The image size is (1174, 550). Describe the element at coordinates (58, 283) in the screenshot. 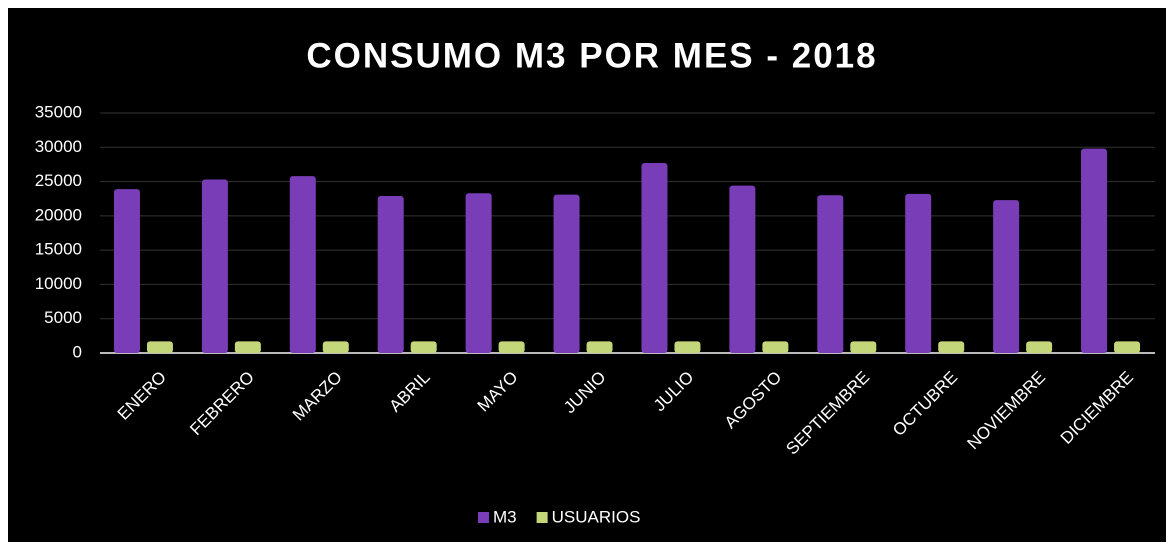

I see `y-tick-label: 10000` at that location.